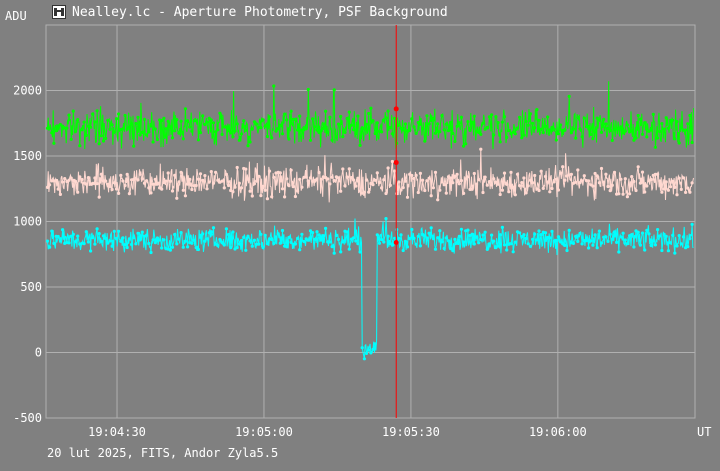 The image size is (720, 471). What do you see at coordinates (27, 91) in the screenshot?
I see `y-tick-label: 2000` at bounding box center [27, 91].